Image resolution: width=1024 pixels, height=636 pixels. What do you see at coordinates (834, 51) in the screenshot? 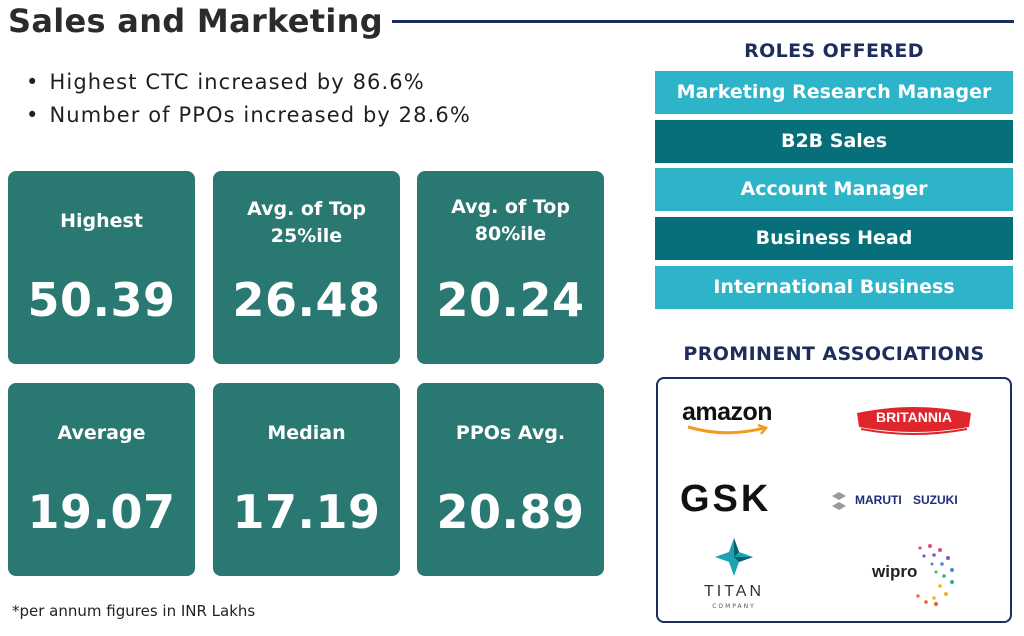
I see `roles-title: ROLES OFFERED` at bounding box center [834, 51].